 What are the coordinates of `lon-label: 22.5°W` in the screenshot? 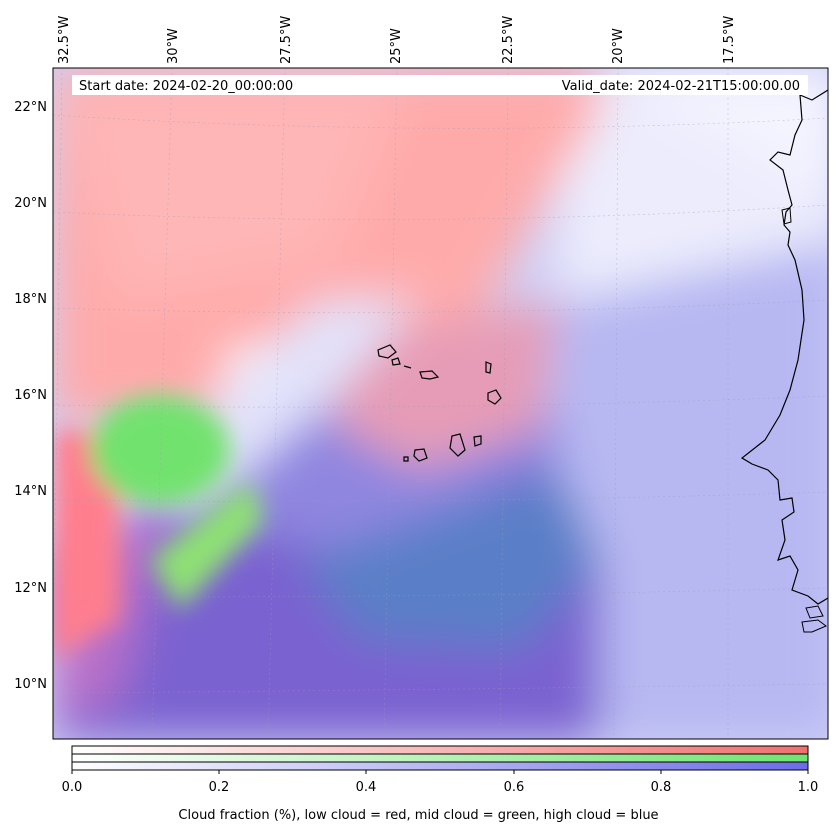 It's located at (508, 40).